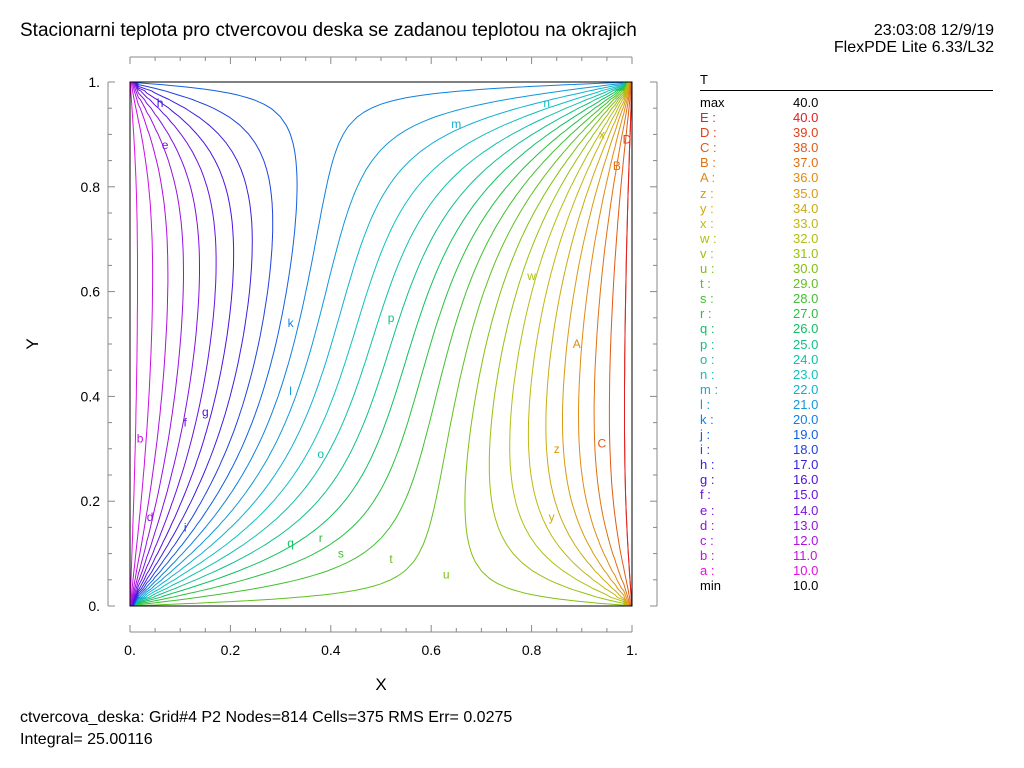 The width and height of the screenshot is (1024, 768). Describe the element at coordinates (913, 47) in the screenshot. I see `software-version: FlexPDE Lite 6.33/L32` at that location.